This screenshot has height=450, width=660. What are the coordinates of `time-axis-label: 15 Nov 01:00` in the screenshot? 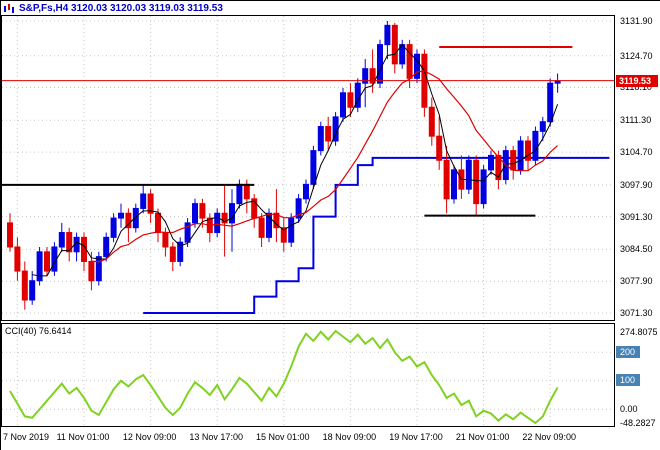 It's located at (283, 437).